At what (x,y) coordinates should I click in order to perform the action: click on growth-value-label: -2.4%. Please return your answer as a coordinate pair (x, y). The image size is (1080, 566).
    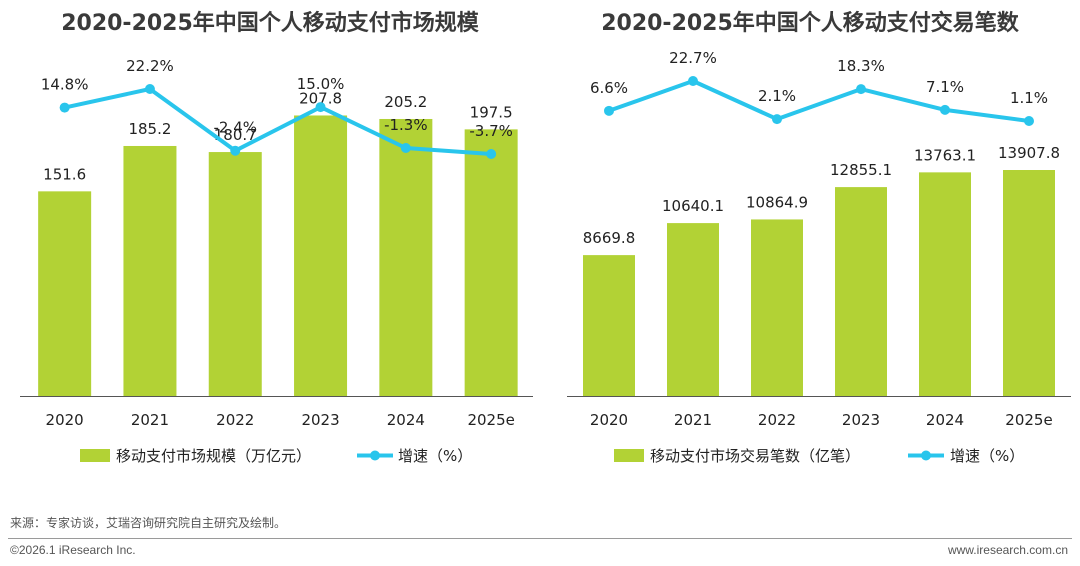
    Looking at the image, I should click on (235, 128).